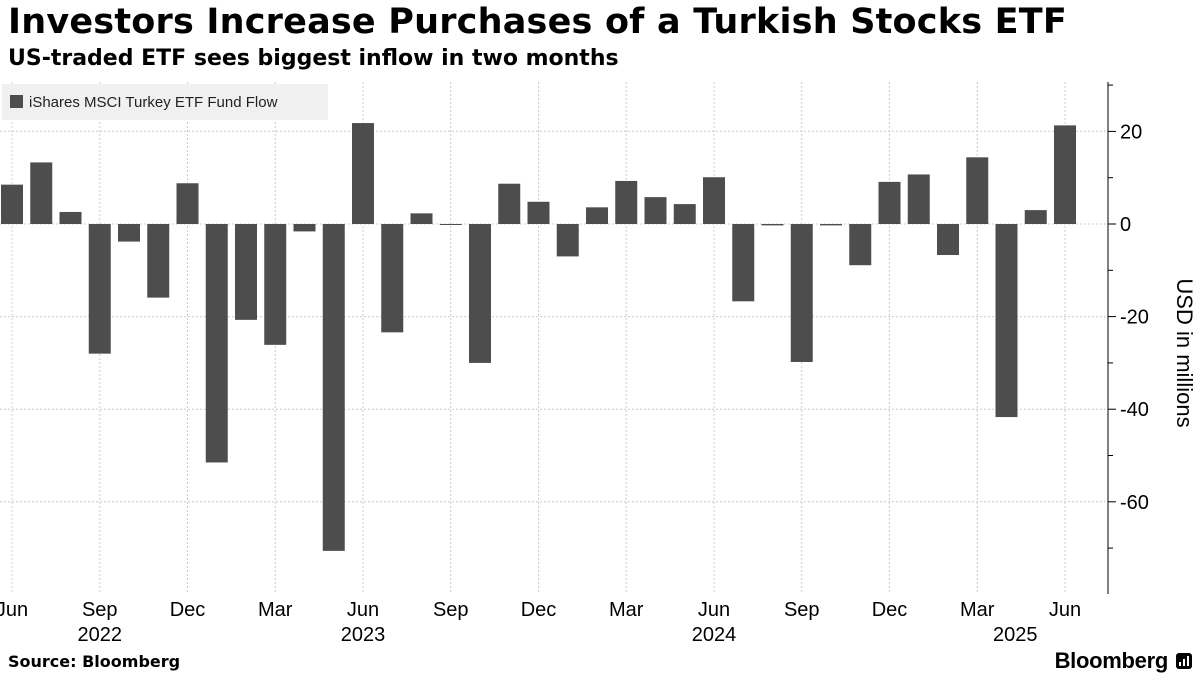 Image resolution: width=1200 pixels, height=675 pixels. I want to click on x-year-label: 2025, so click(1015, 635).